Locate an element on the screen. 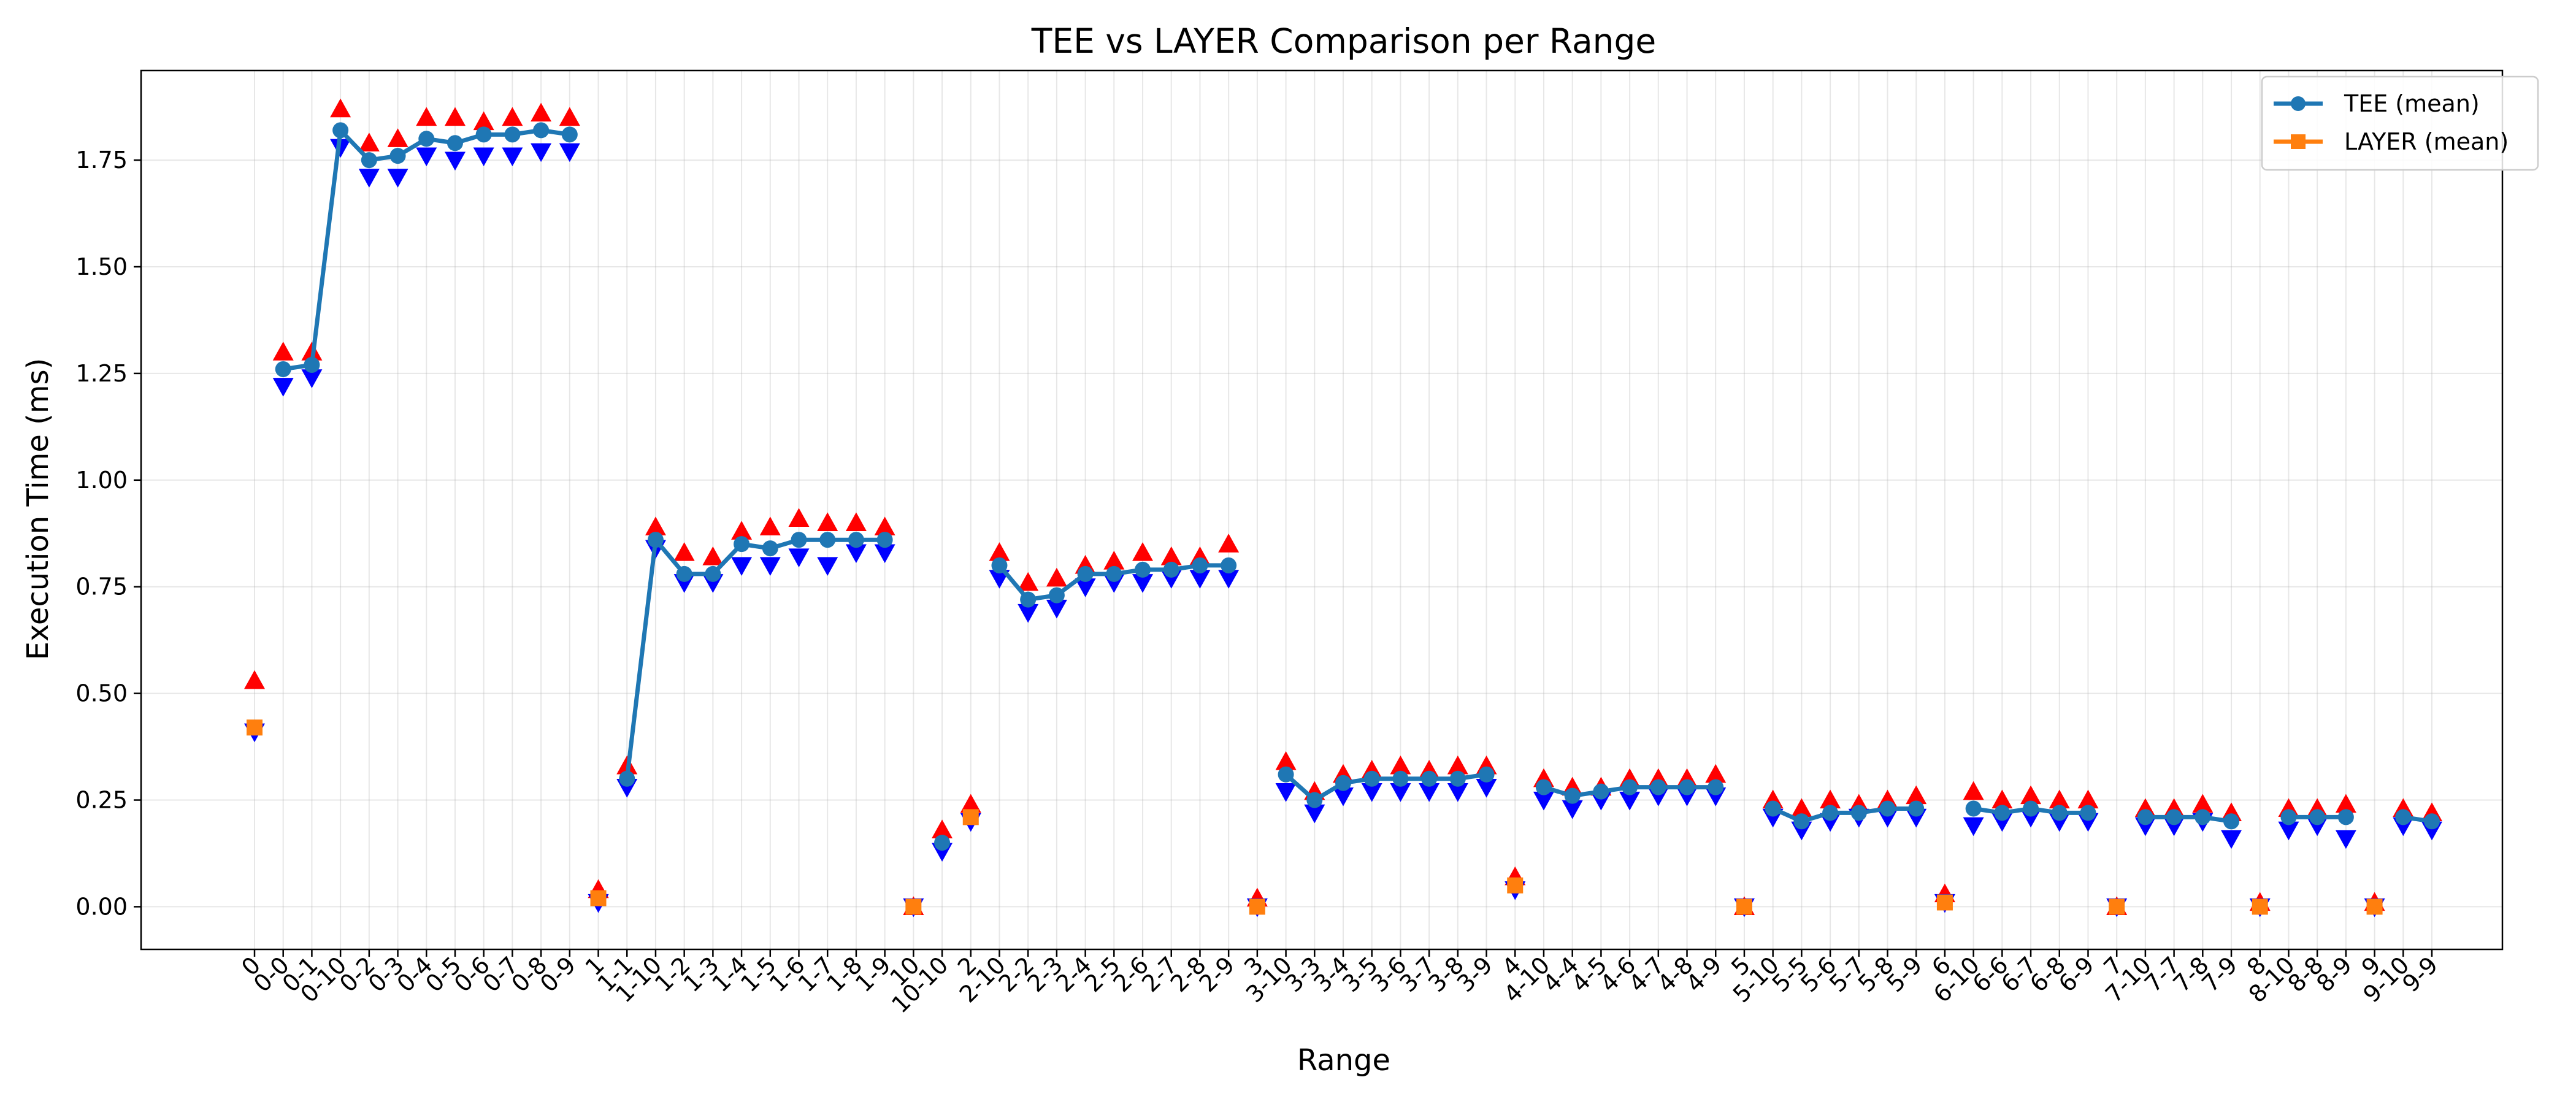 The width and height of the screenshot is (2576, 1107). y-axis-label: Execution Time (ms) is located at coordinates (38, 509).